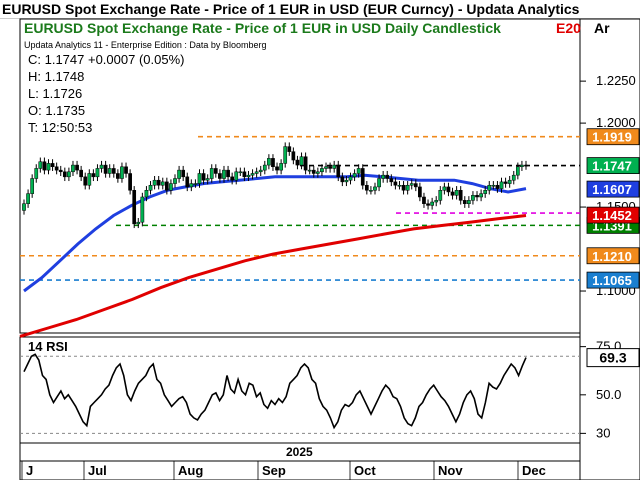 Image resolution: width=640 pixels, height=480 pixels. What do you see at coordinates (608, 394) in the screenshot?
I see `rsi-tick-label: 50.0` at bounding box center [608, 394].